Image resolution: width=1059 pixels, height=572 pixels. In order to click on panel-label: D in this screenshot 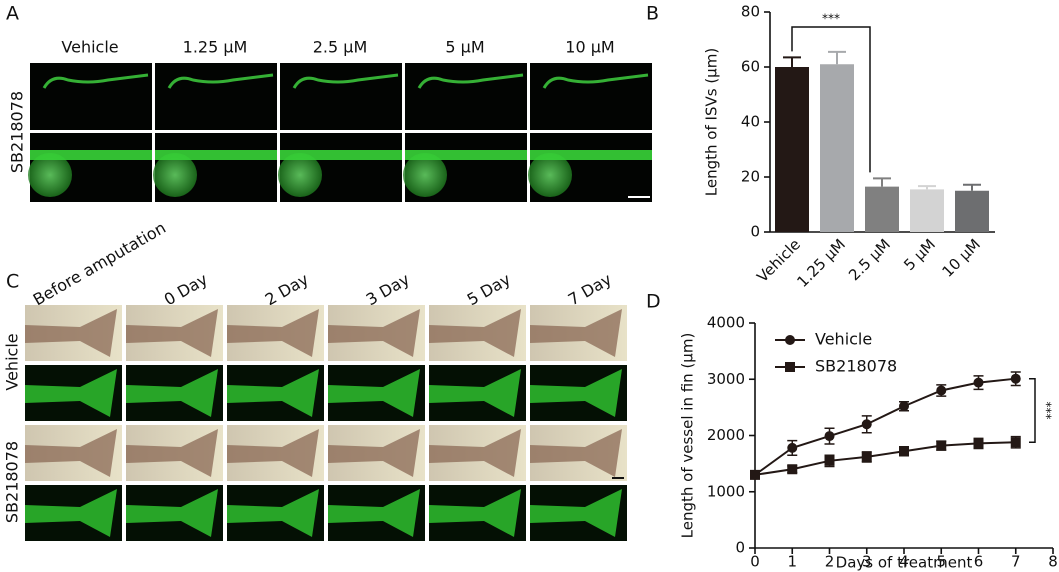, I will do `click(653, 302)`.